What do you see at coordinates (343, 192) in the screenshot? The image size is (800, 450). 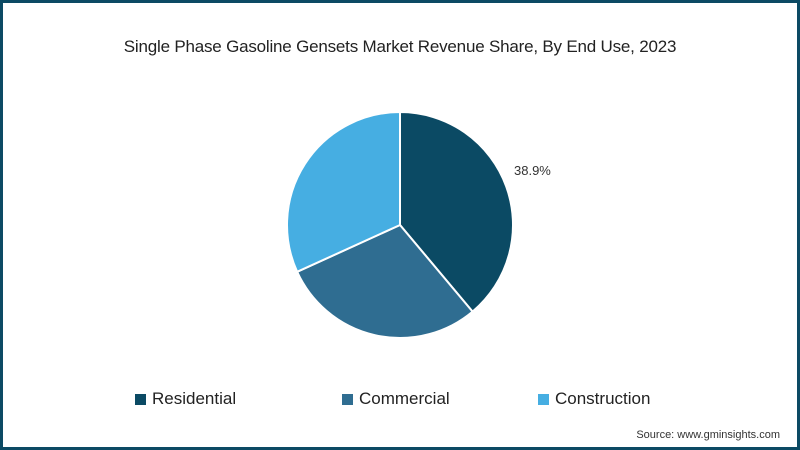 I see `pie-slice-construction` at bounding box center [343, 192].